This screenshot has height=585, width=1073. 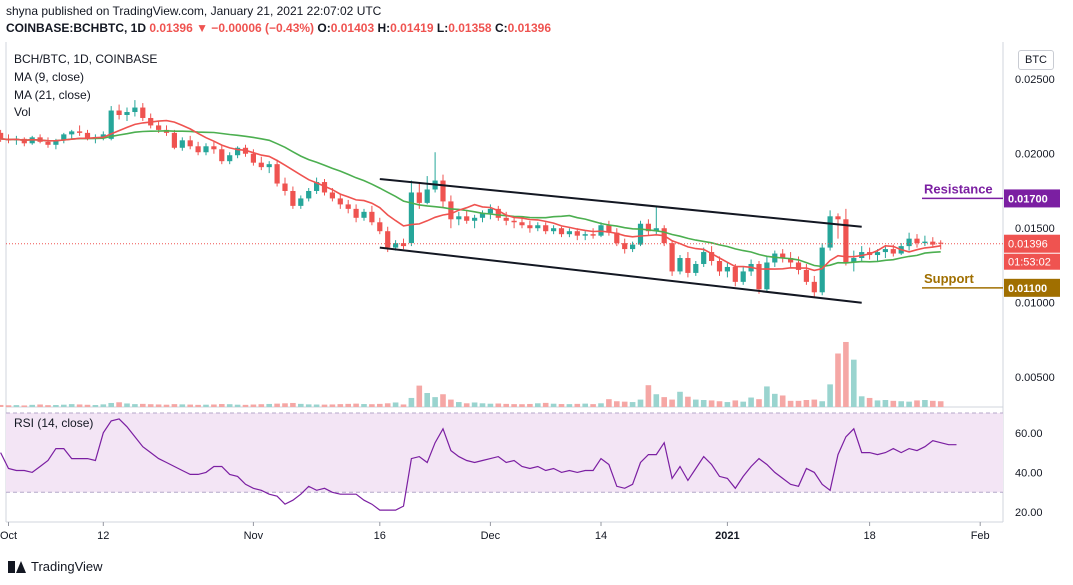 I want to click on time-tick-label: 2021, so click(x=727, y=536).